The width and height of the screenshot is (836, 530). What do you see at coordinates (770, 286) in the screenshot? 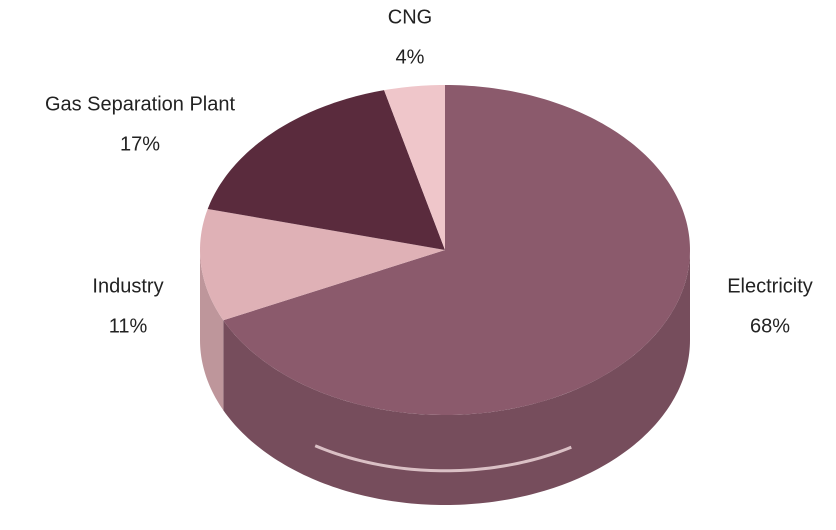
I see `slice-label: Electricity` at bounding box center [770, 286].